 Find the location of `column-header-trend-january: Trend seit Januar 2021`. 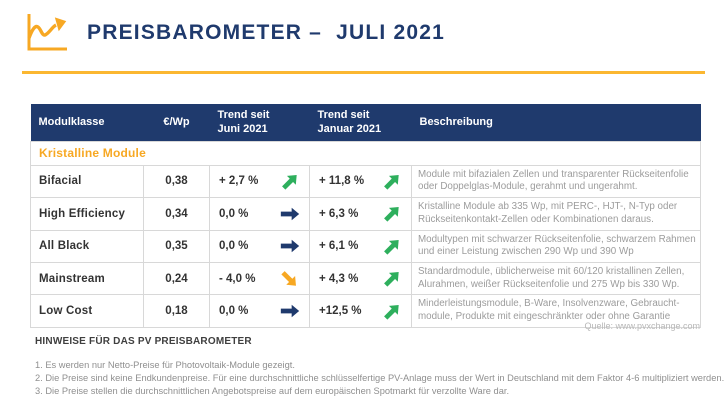

column-header-trend-january: Trend seit Januar 2021 is located at coordinates (360, 123).